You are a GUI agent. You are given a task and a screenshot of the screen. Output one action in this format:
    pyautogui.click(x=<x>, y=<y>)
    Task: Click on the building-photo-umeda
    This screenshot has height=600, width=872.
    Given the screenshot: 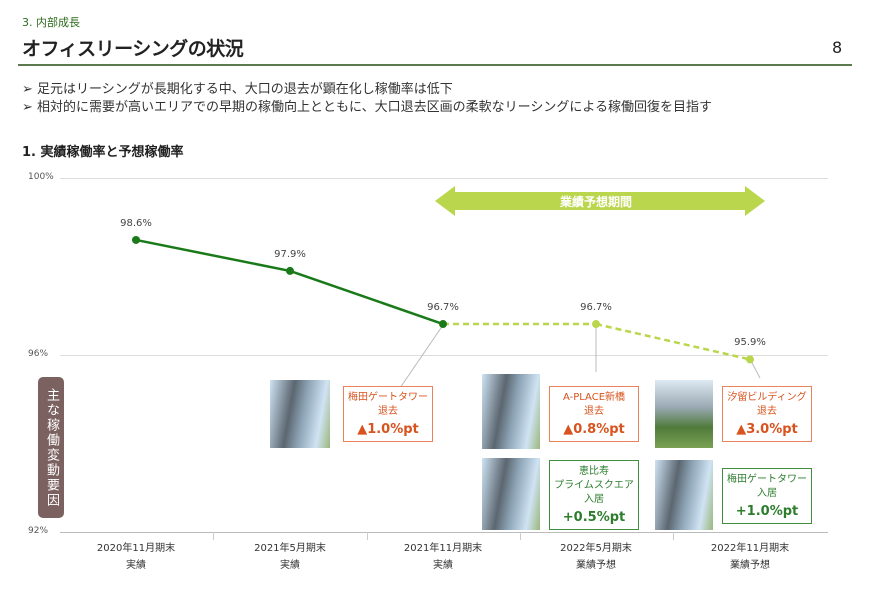 What is the action you would take?
    pyautogui.click(x=300, y=414)
    